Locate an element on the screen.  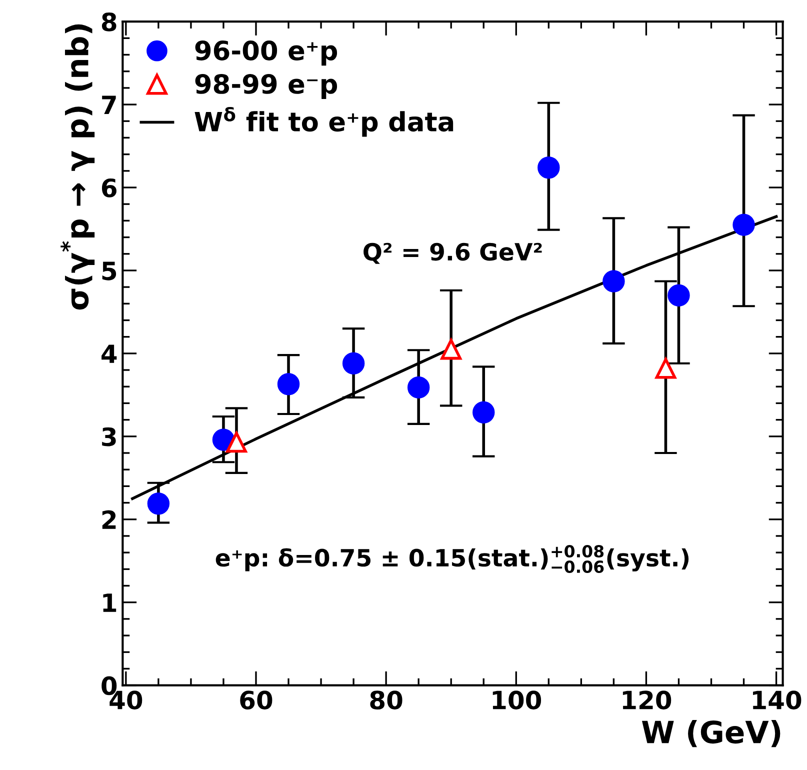
y-tick-label: 6 is located at coordinates (109, 188).